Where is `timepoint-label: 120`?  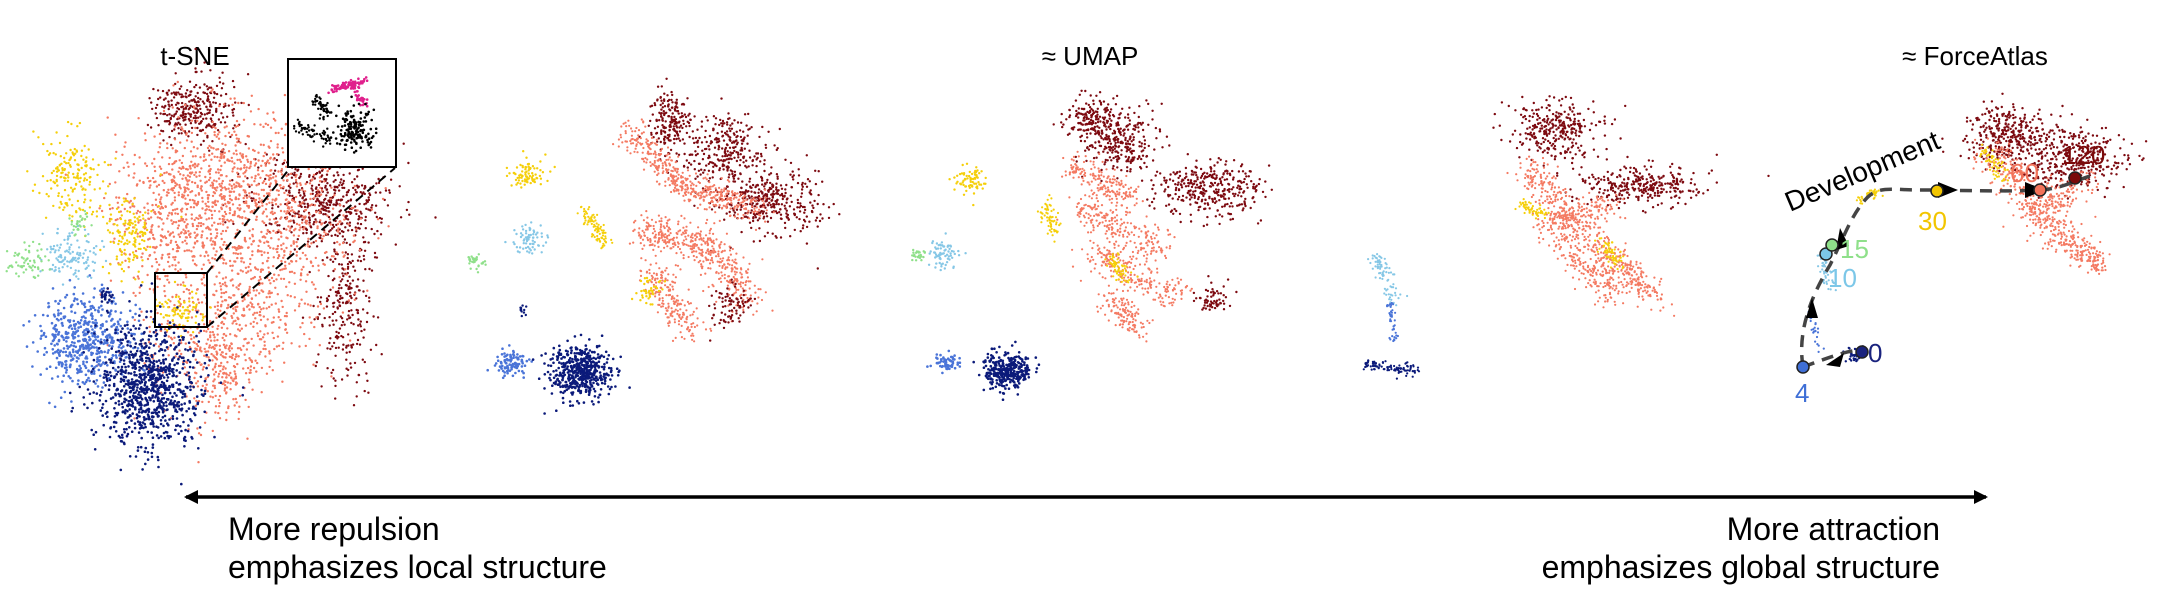 timepoint-label: 120 is located at coordinates (2083, 155).